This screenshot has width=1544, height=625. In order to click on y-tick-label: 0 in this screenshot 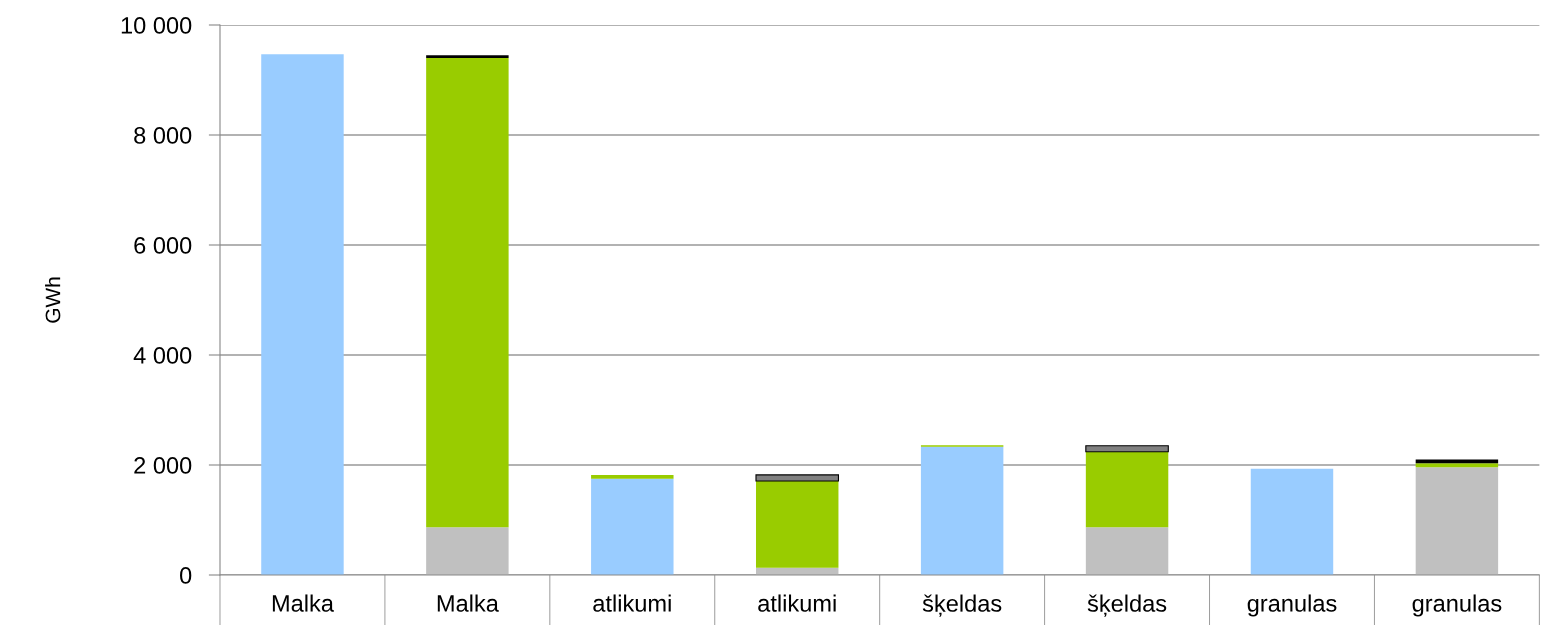, I will do `click(186, 575)`.